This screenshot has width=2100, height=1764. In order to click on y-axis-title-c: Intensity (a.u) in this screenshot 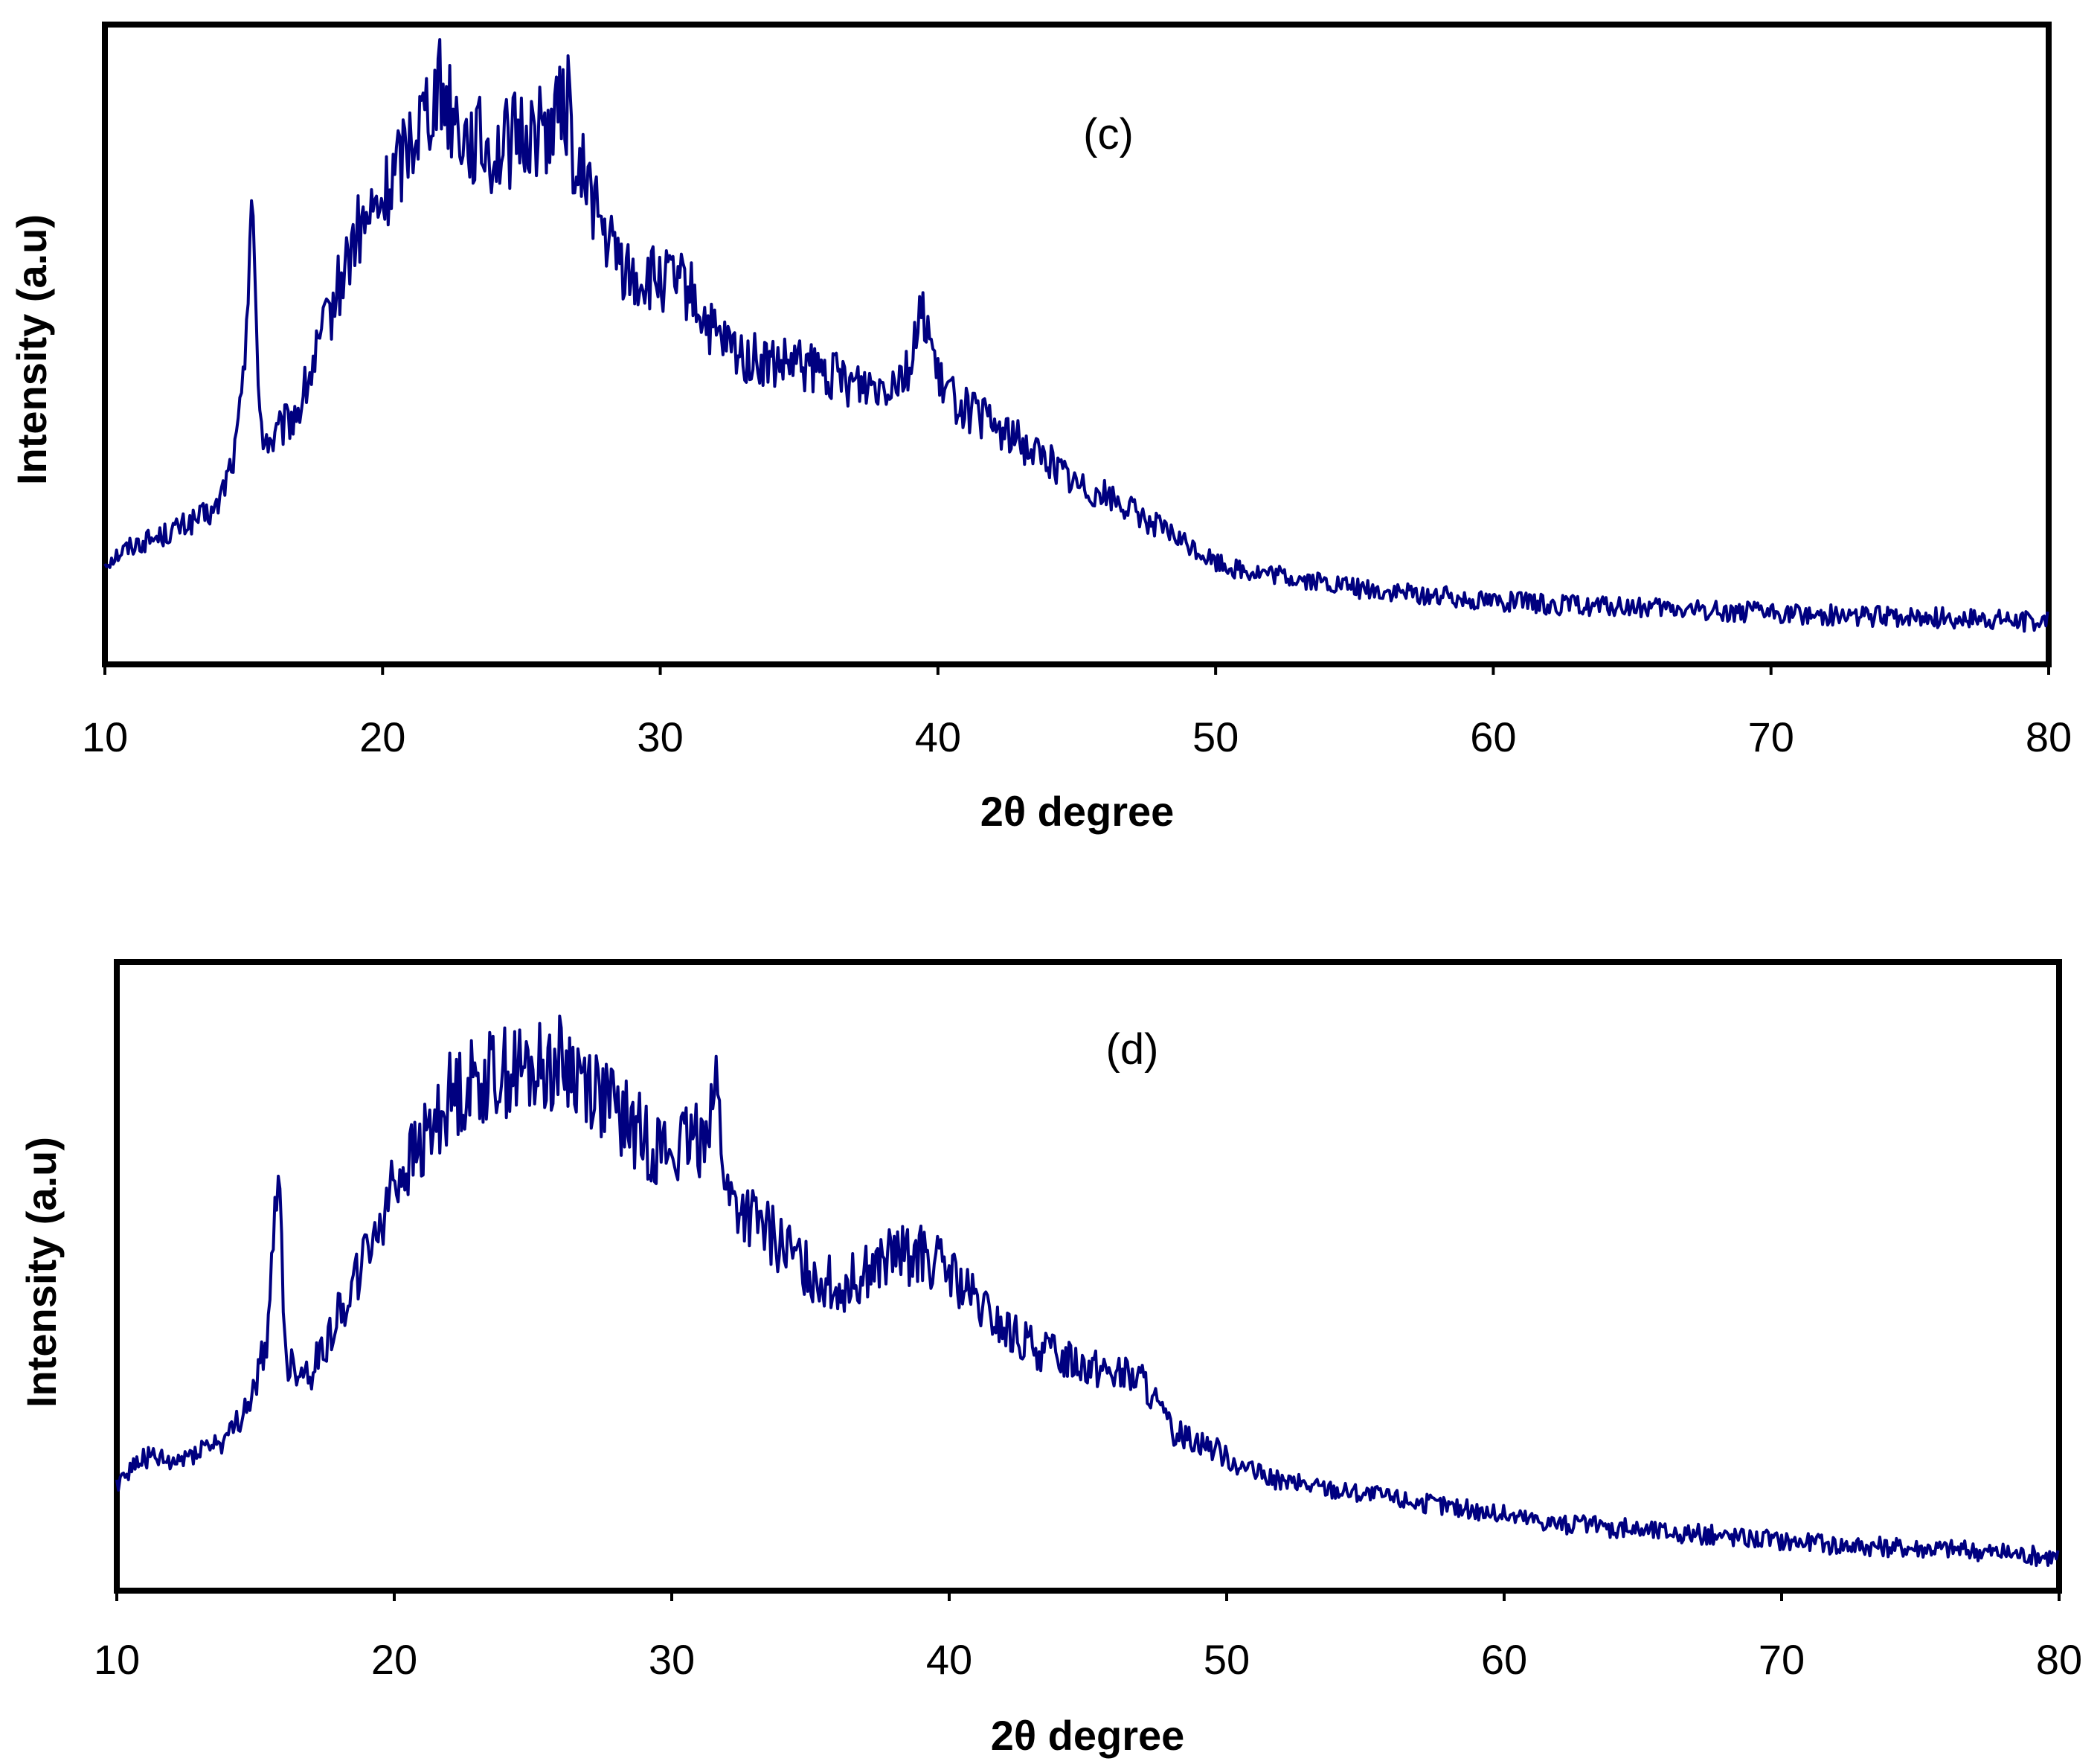, I will do `click(31, 349)`.